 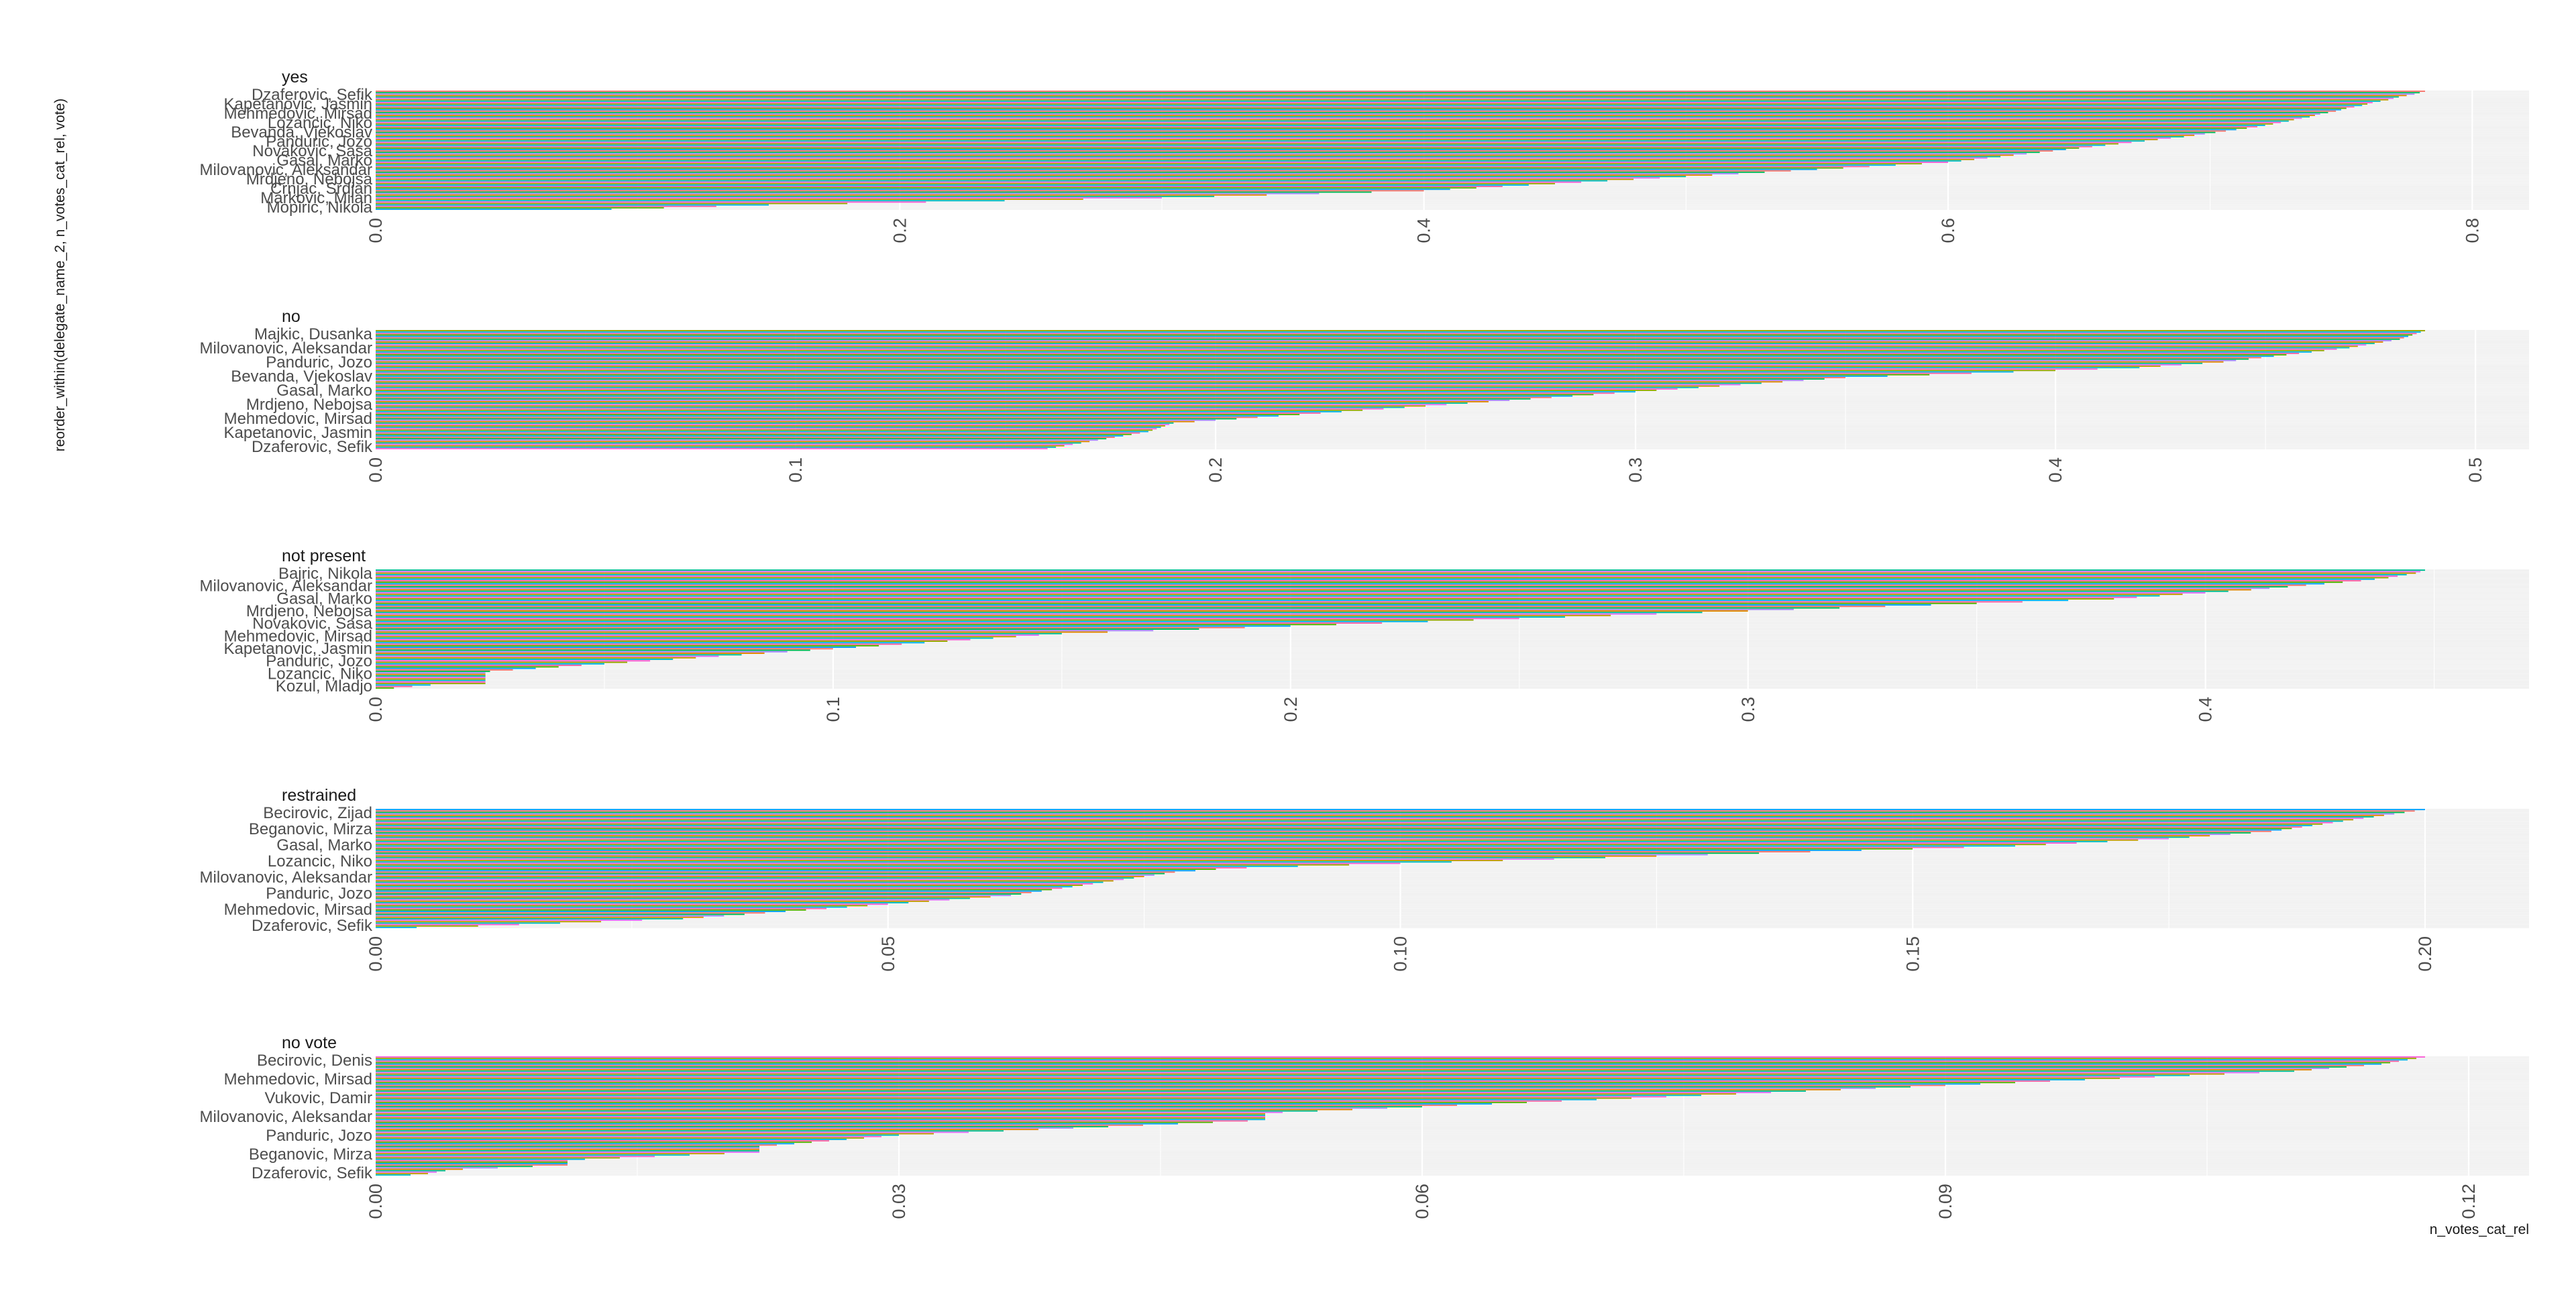 I want to click on x-tick-label: 0.8, so click(x=2472, y=230).